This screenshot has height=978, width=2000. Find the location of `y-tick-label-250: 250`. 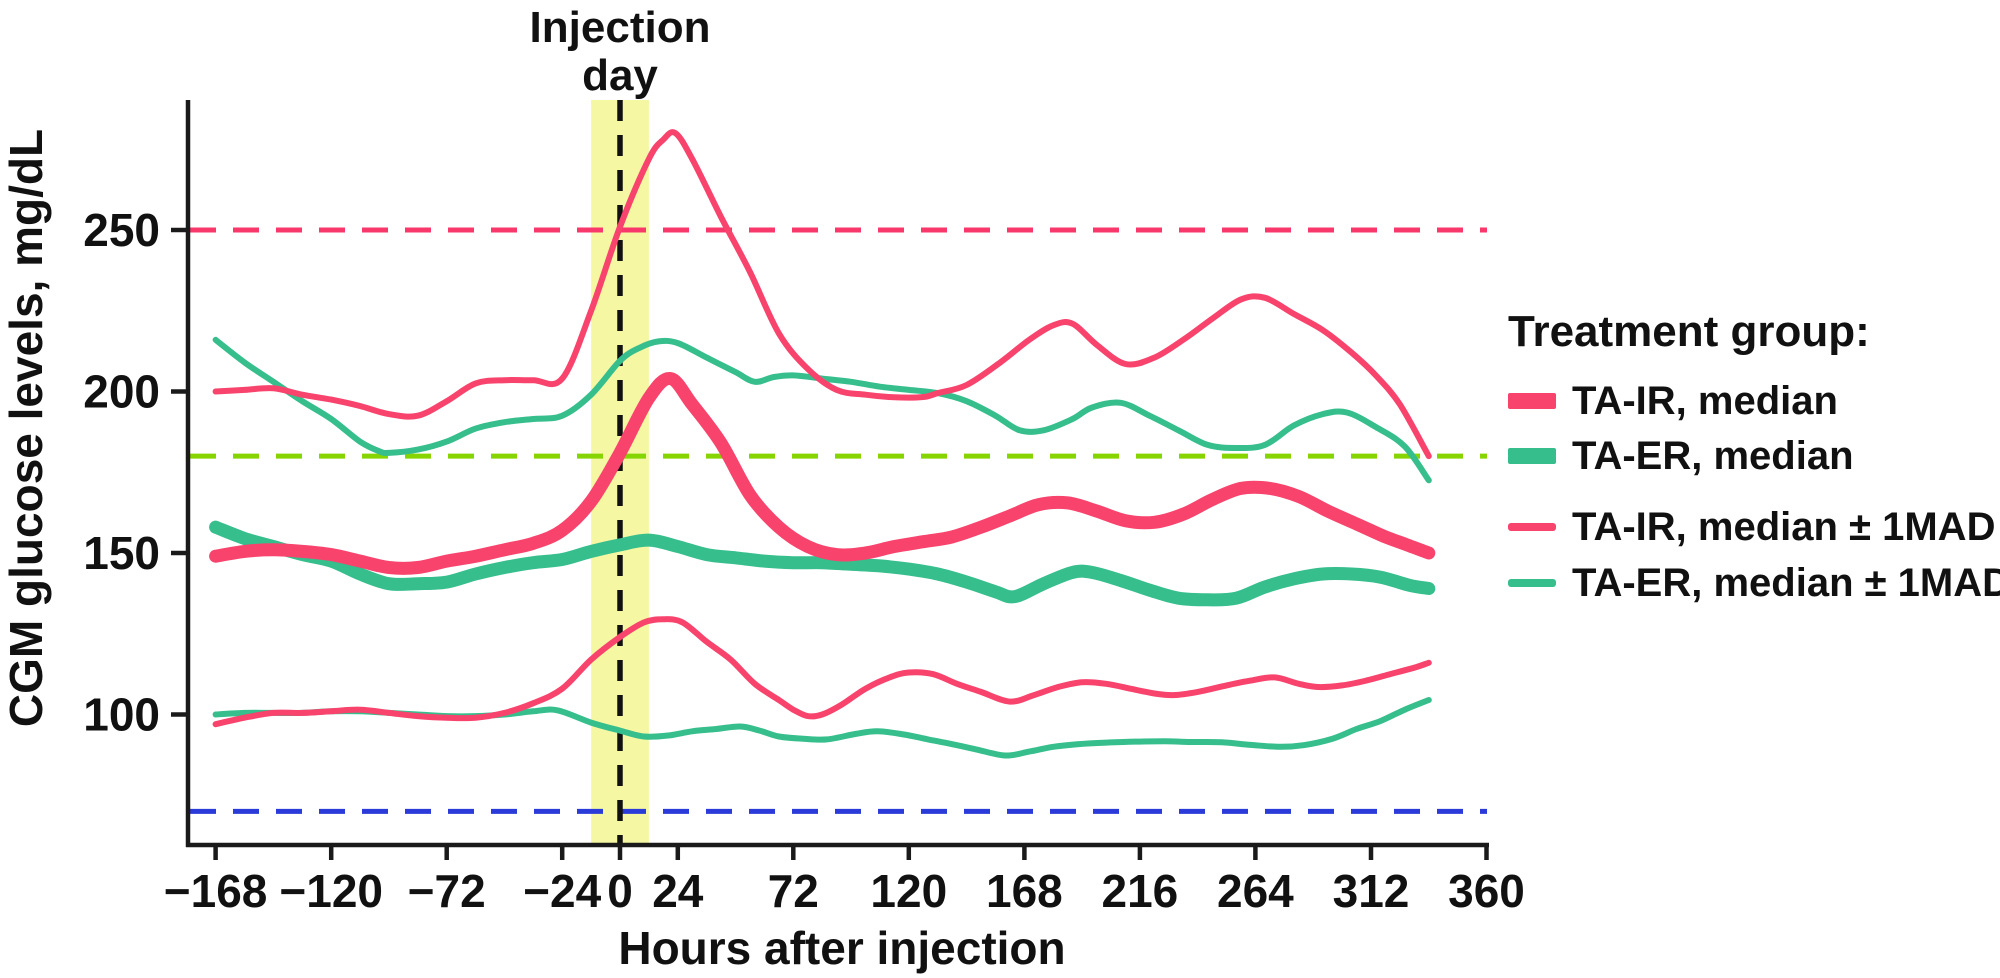

y-tick-label-250: 250 is located at coordinates (121, 230).